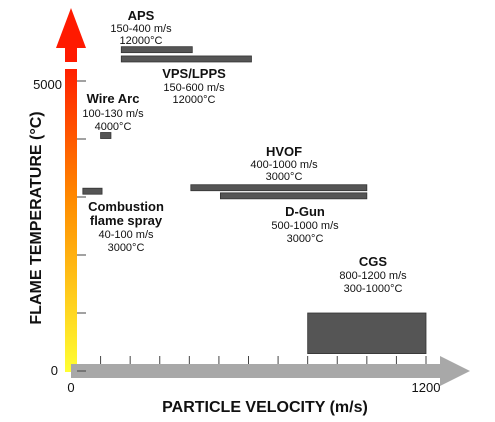  What do you see at coordinates (47, 84) in the screenshot?
I see `y-tick-label-5000: 5000` at bounding box center [47, 84].